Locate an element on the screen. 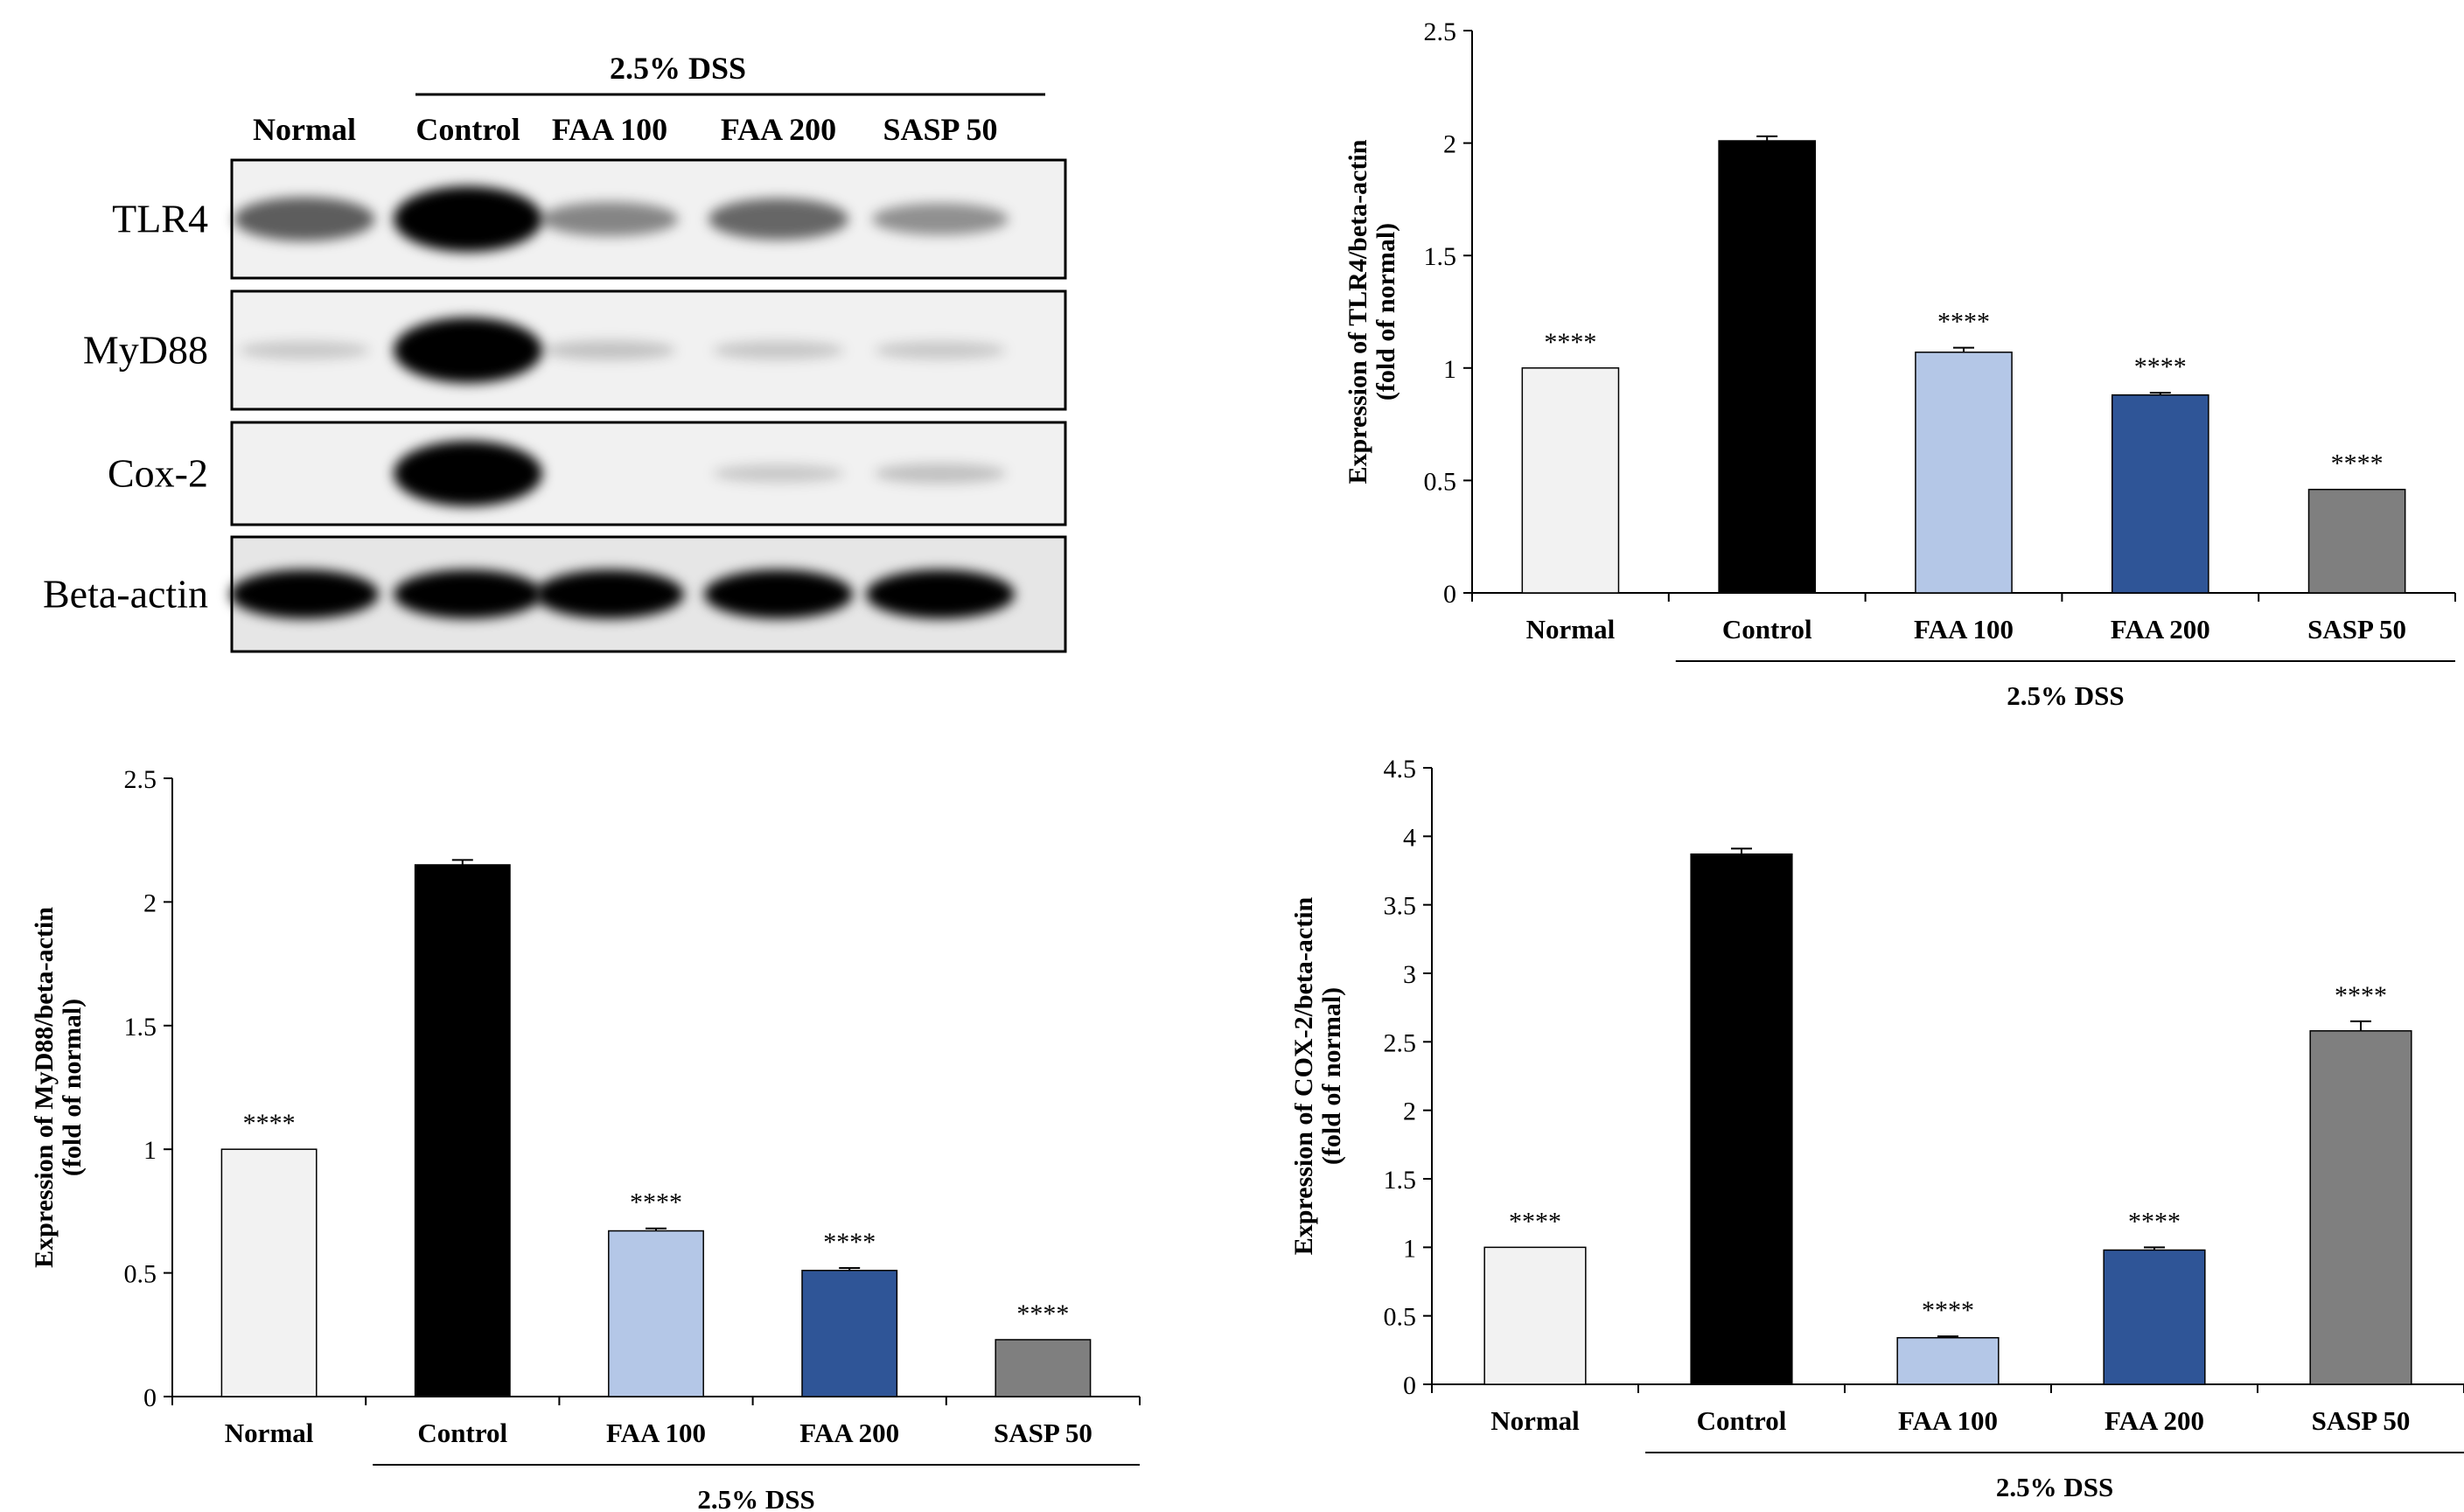 Image resolution: width=2464 pixels, height=1512 pixels. band-tlr4-normal is located at coordinates (304, 219).